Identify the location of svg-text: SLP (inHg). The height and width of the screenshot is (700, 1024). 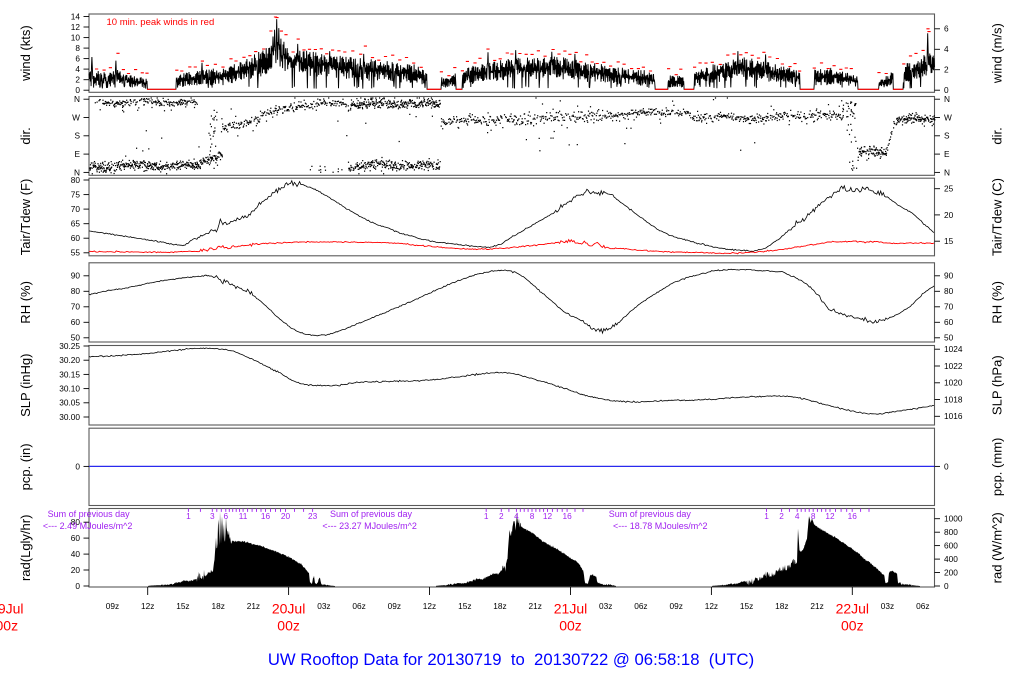
(25, 385).